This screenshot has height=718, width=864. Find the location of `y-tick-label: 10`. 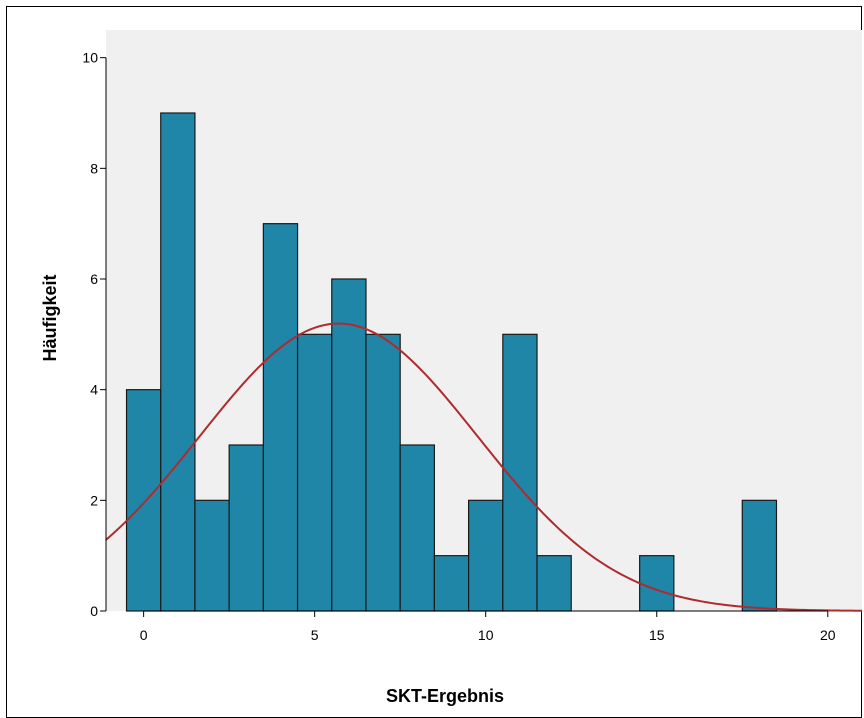

y-tick-label: 10 is located at coordinates (90, 58).